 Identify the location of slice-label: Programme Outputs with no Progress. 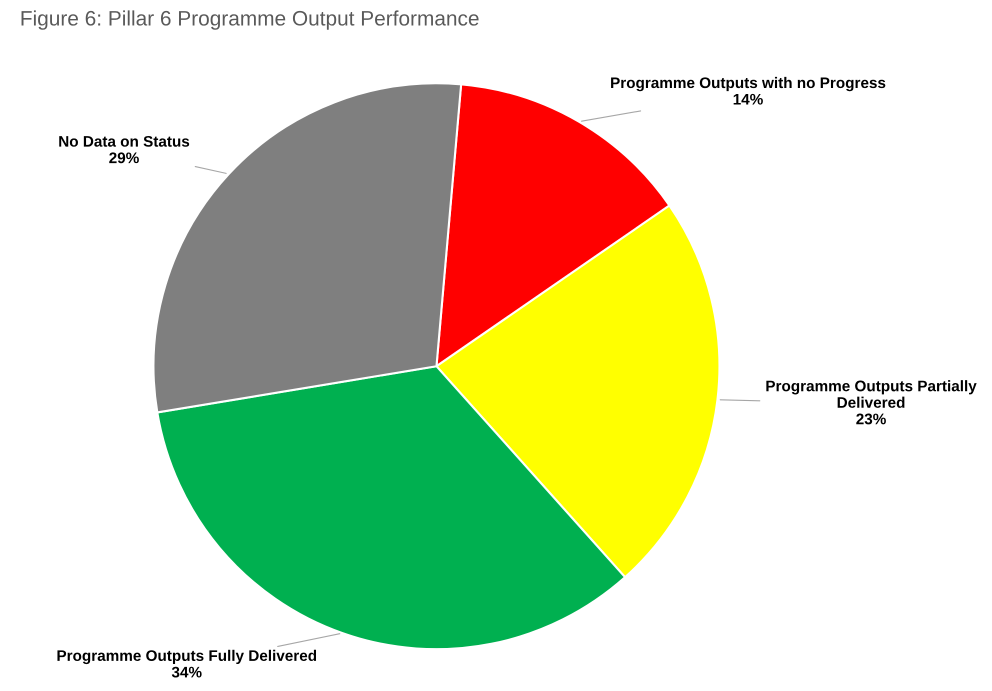
(748, 84).